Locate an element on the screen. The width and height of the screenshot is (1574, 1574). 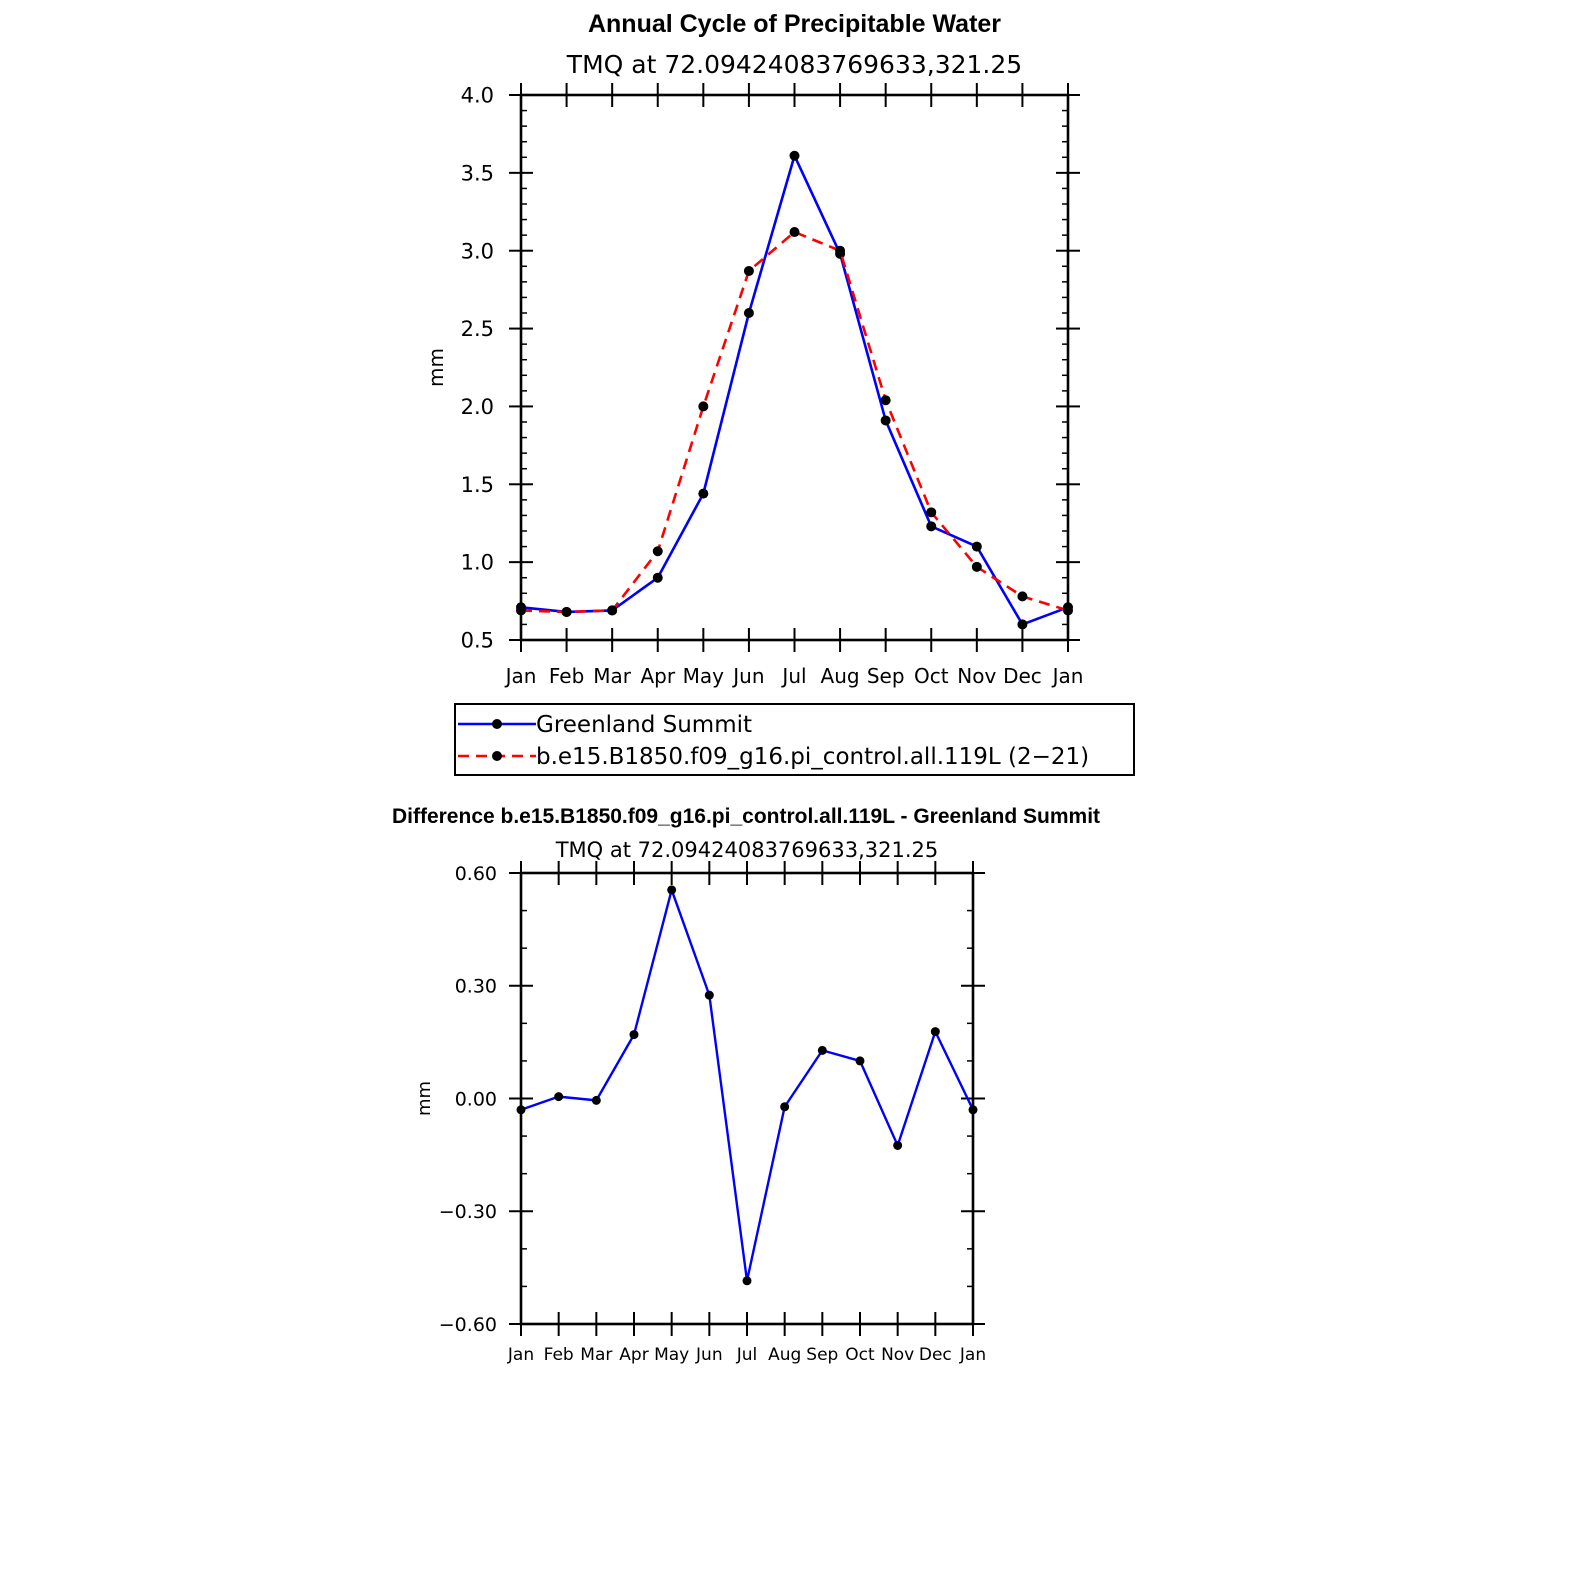
y-tick-label: 0.5 is located at coordinates (477, 641).